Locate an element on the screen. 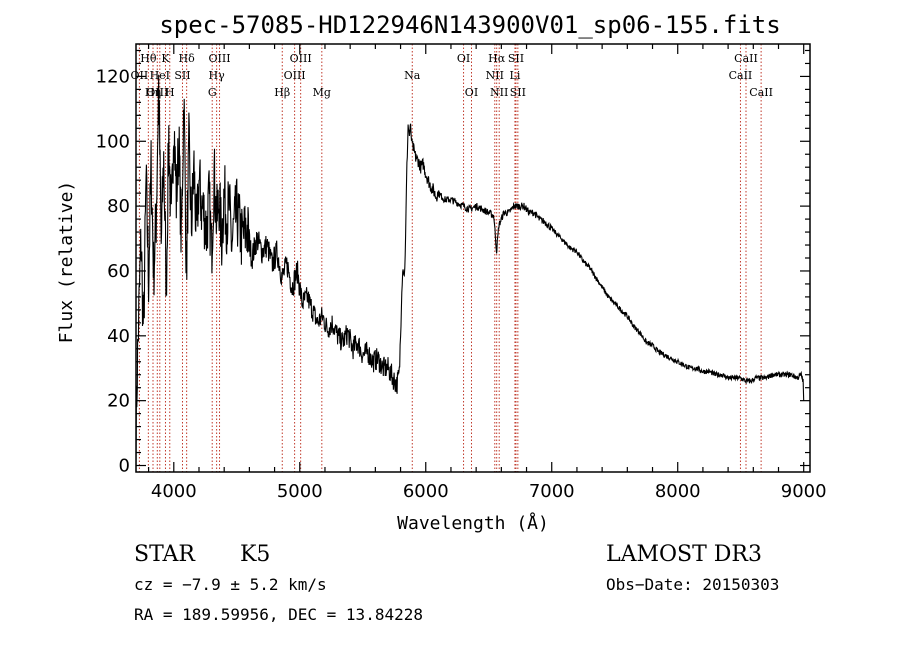 The width and height of the screenshot is (900, 649). spectral-line-label: G is located at coordinates (212, 92).